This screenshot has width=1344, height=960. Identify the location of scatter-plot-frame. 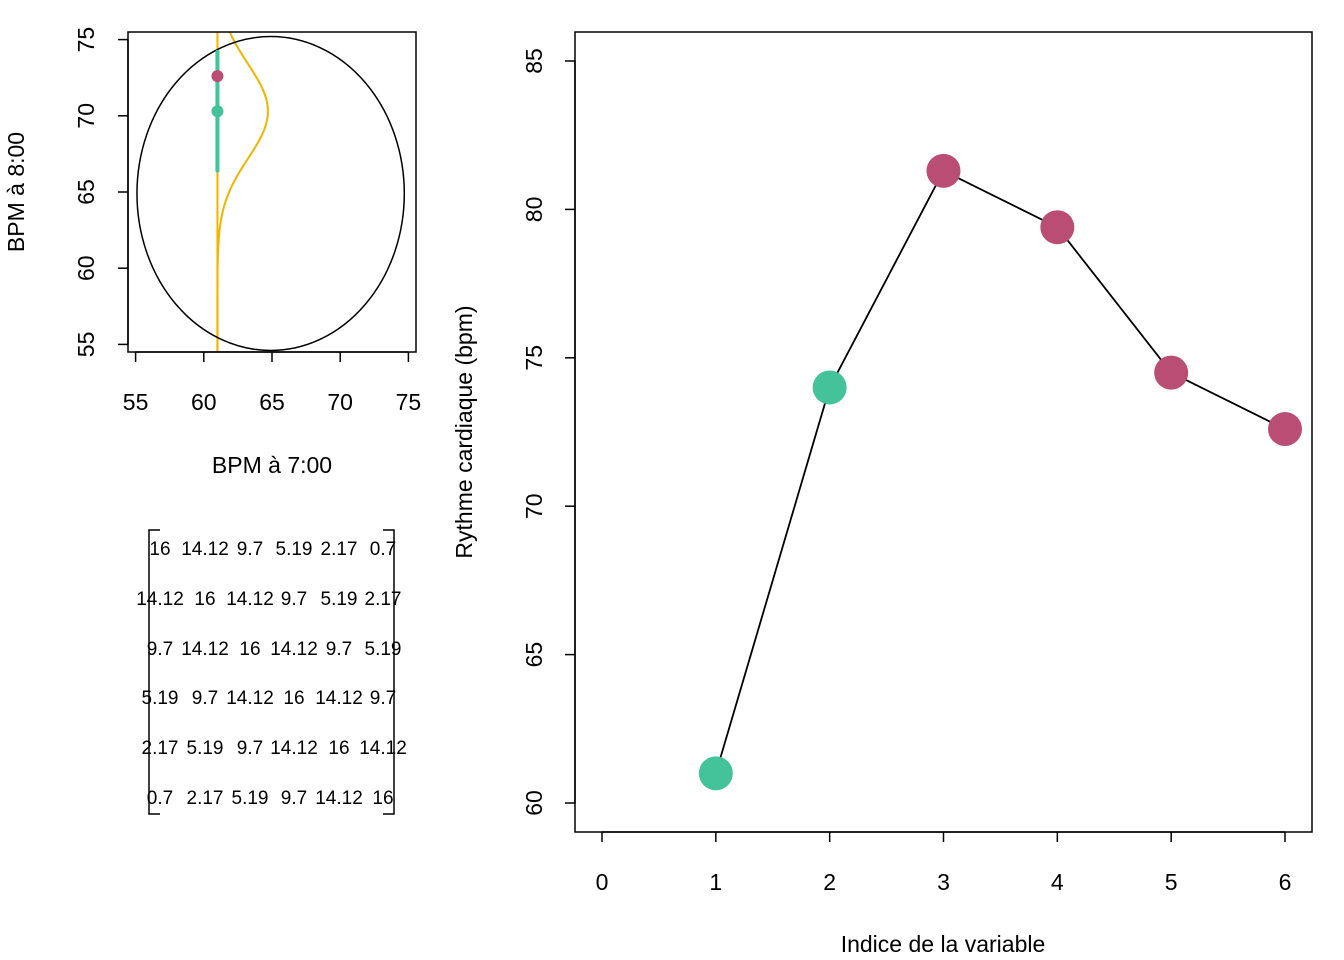
(272, 192).